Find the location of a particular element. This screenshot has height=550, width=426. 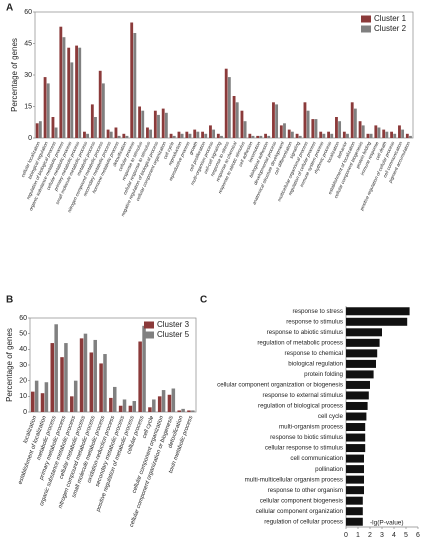

y-tick-label: cellular response to stimulus is located at coordinates (304, 448).